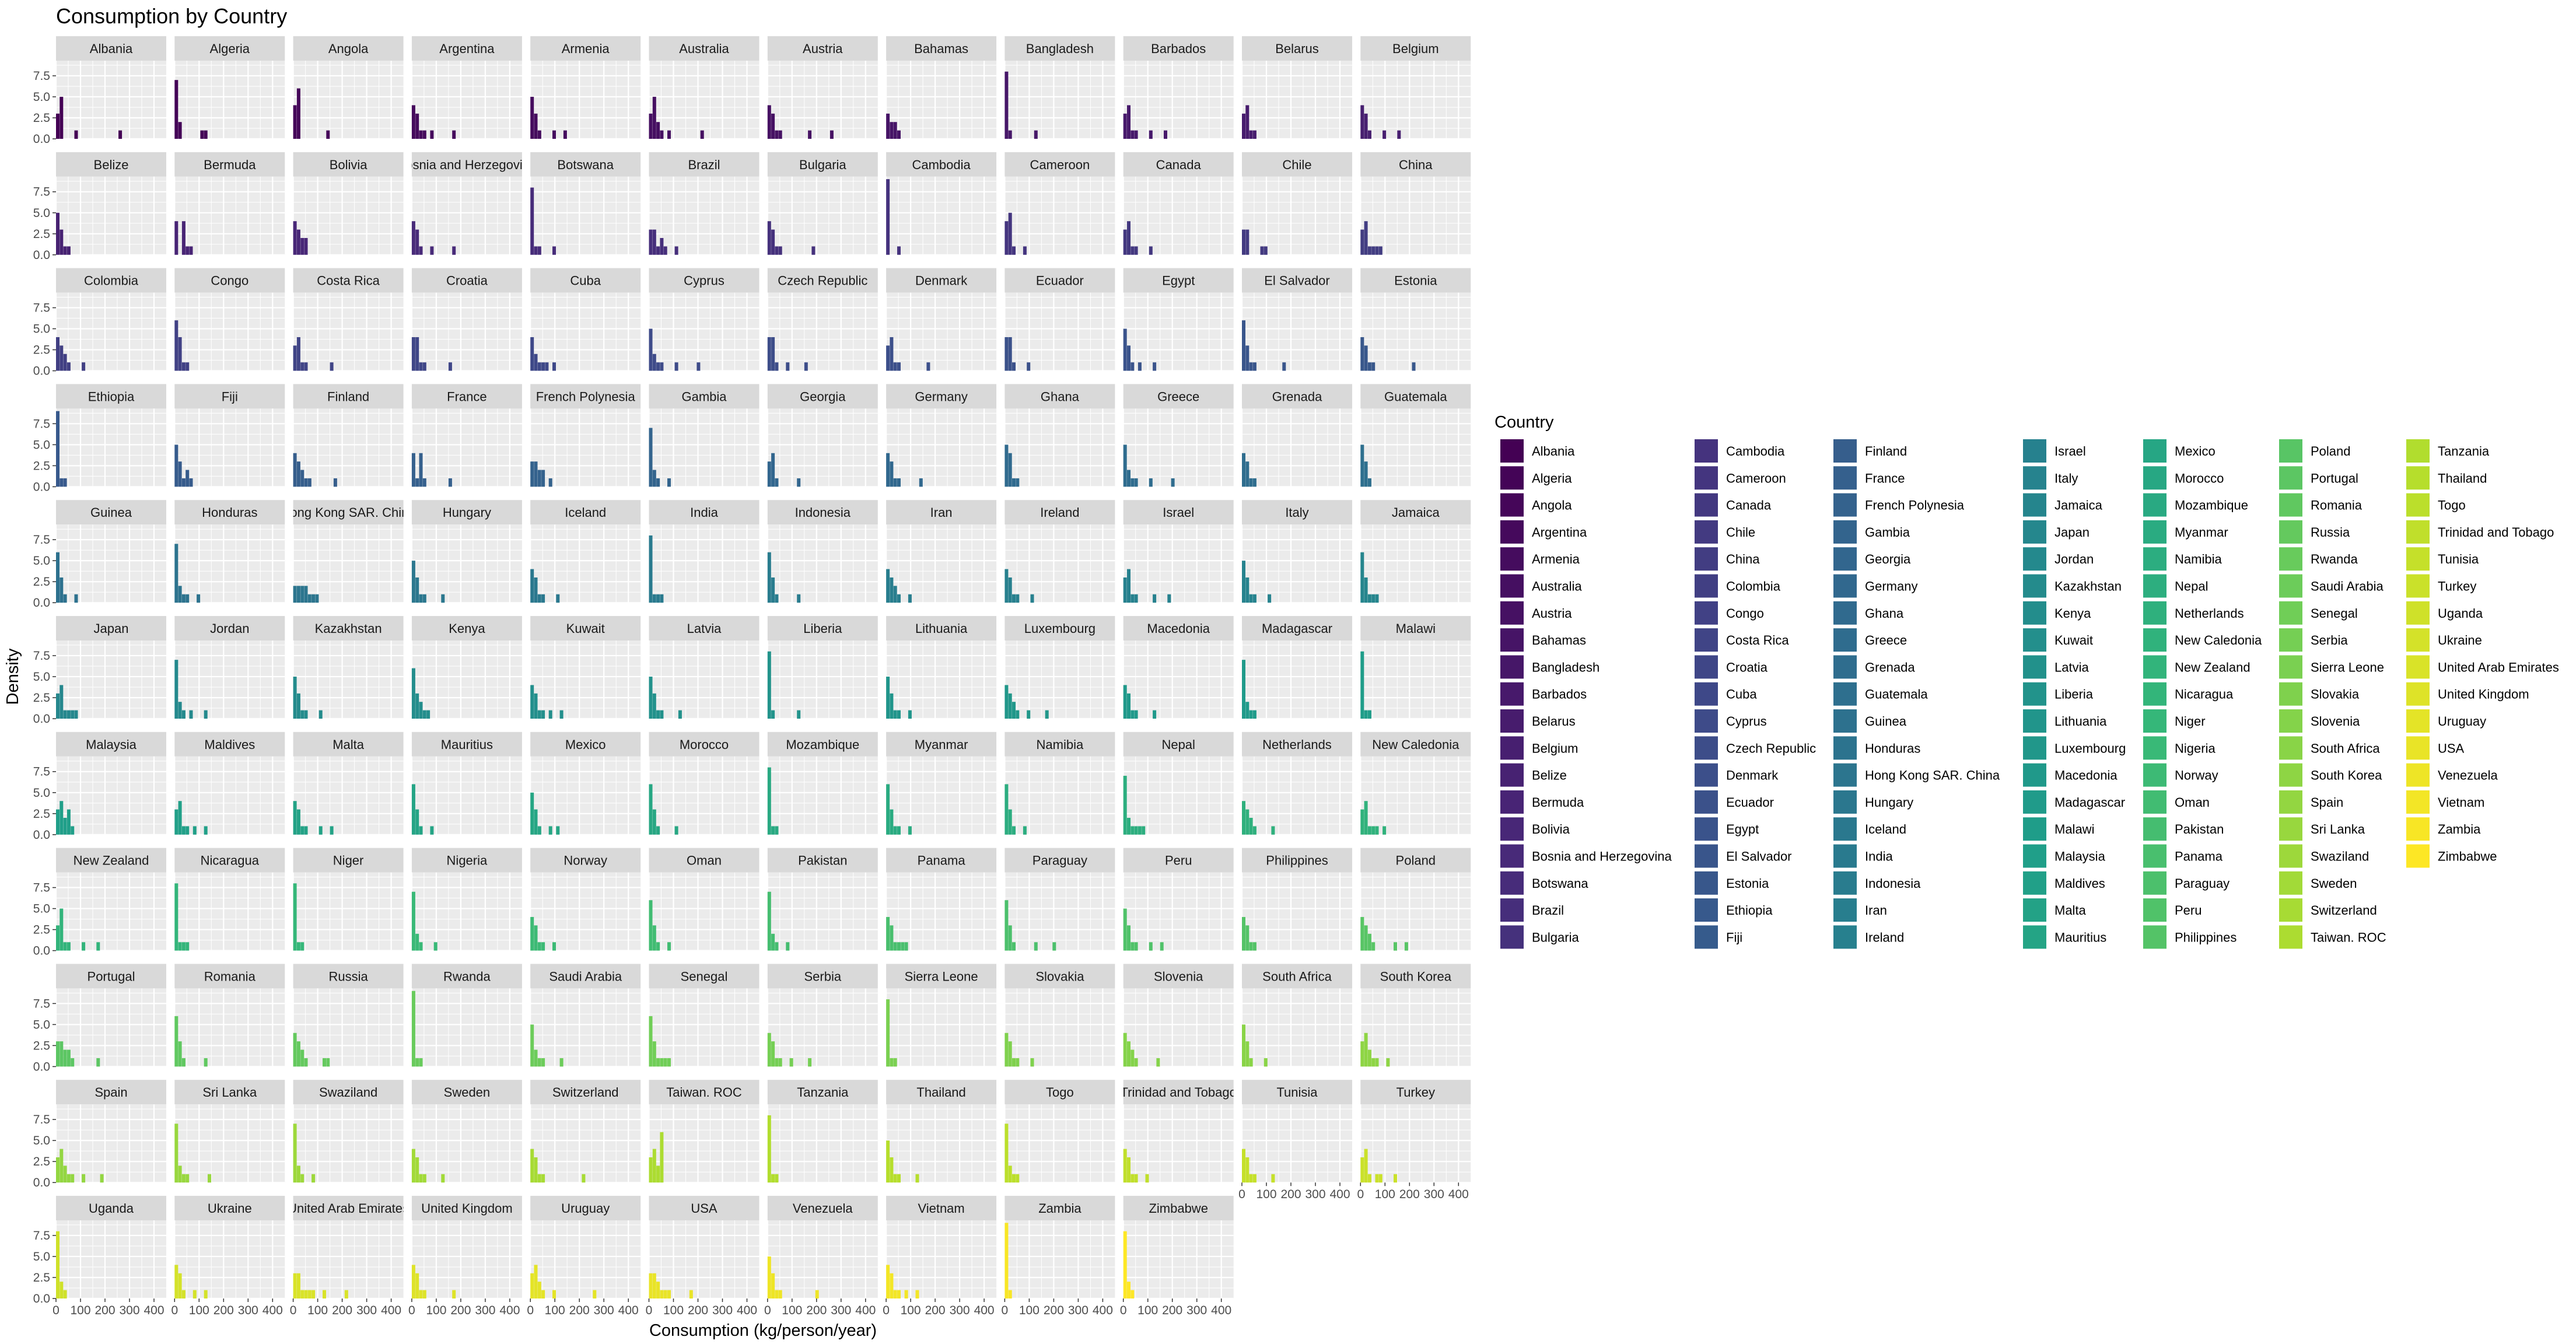 The image size is (2576, 1344). Describe the element at coordinates (1888, 559) in the screenshot. I see `legend-label: Georgia` at that location.